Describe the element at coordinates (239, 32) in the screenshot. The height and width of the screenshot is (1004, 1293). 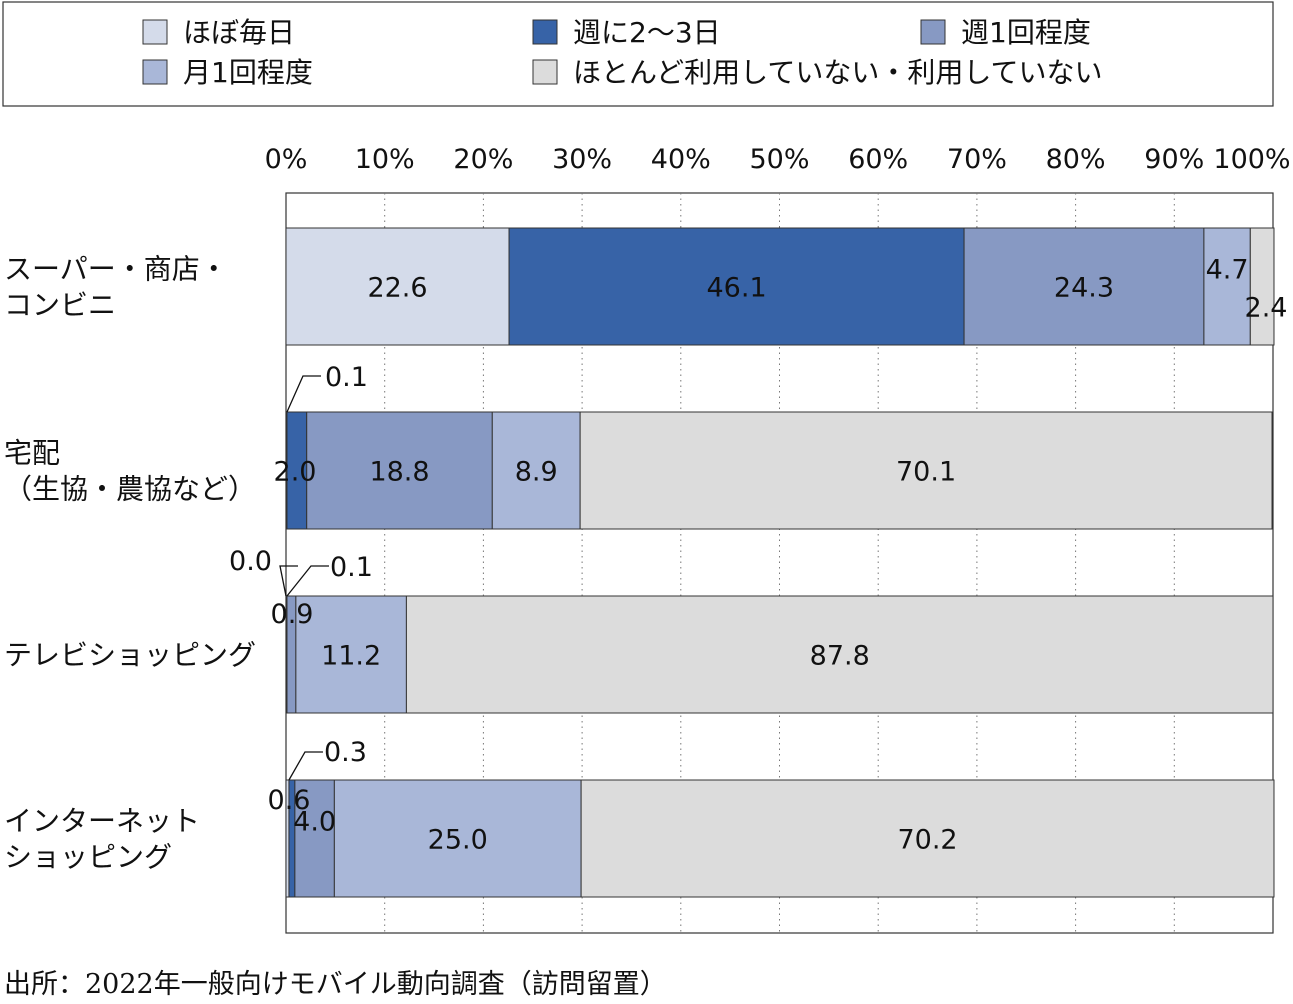
I see `legend-label: ほぼ毎日` at that location.